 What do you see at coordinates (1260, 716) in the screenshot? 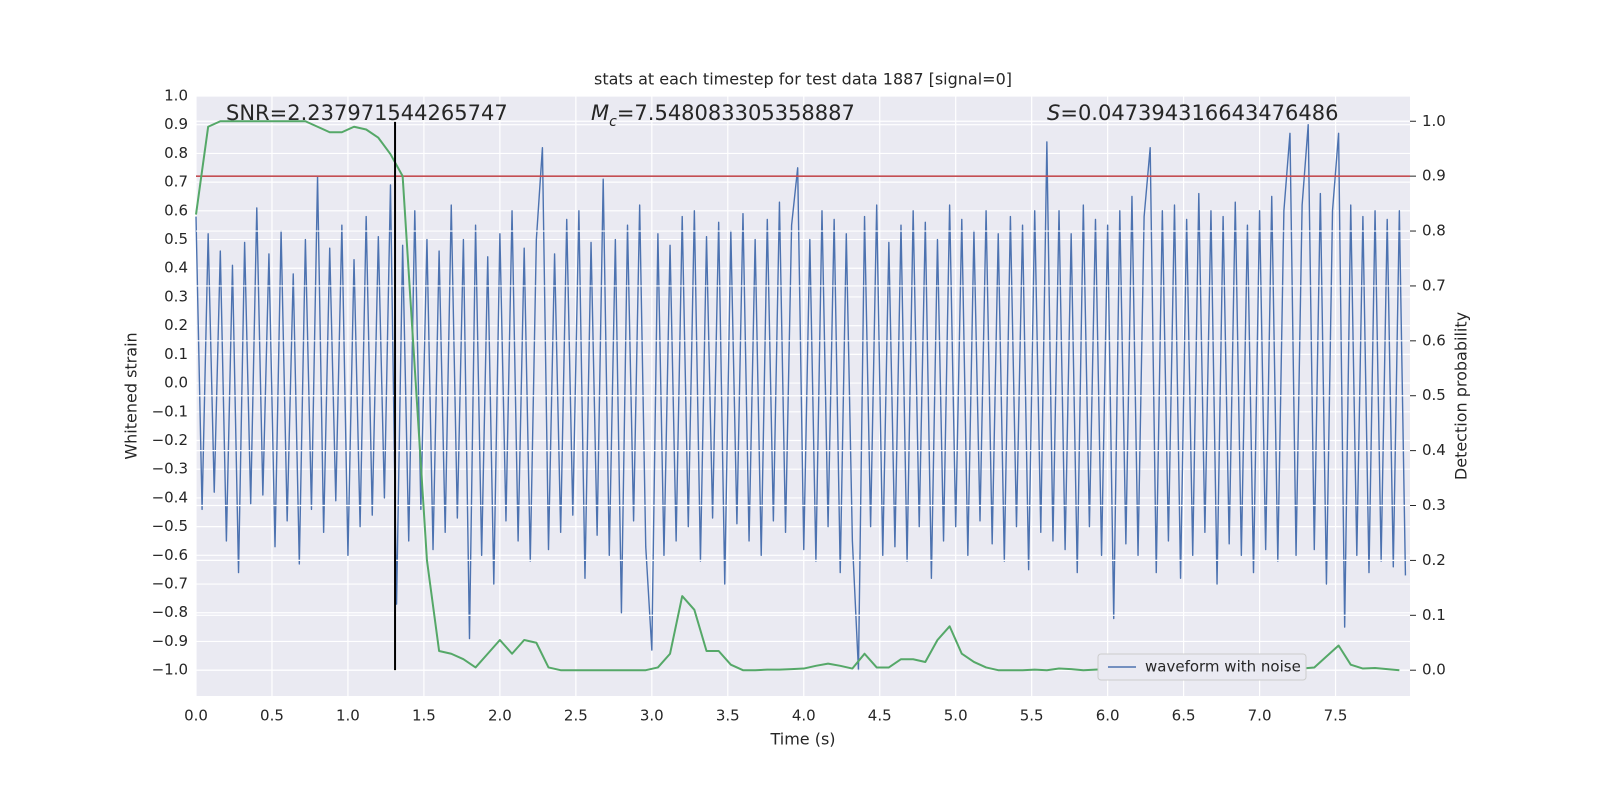
I see `x-tick-label: 7.0` at bounding box center [1260, 716].